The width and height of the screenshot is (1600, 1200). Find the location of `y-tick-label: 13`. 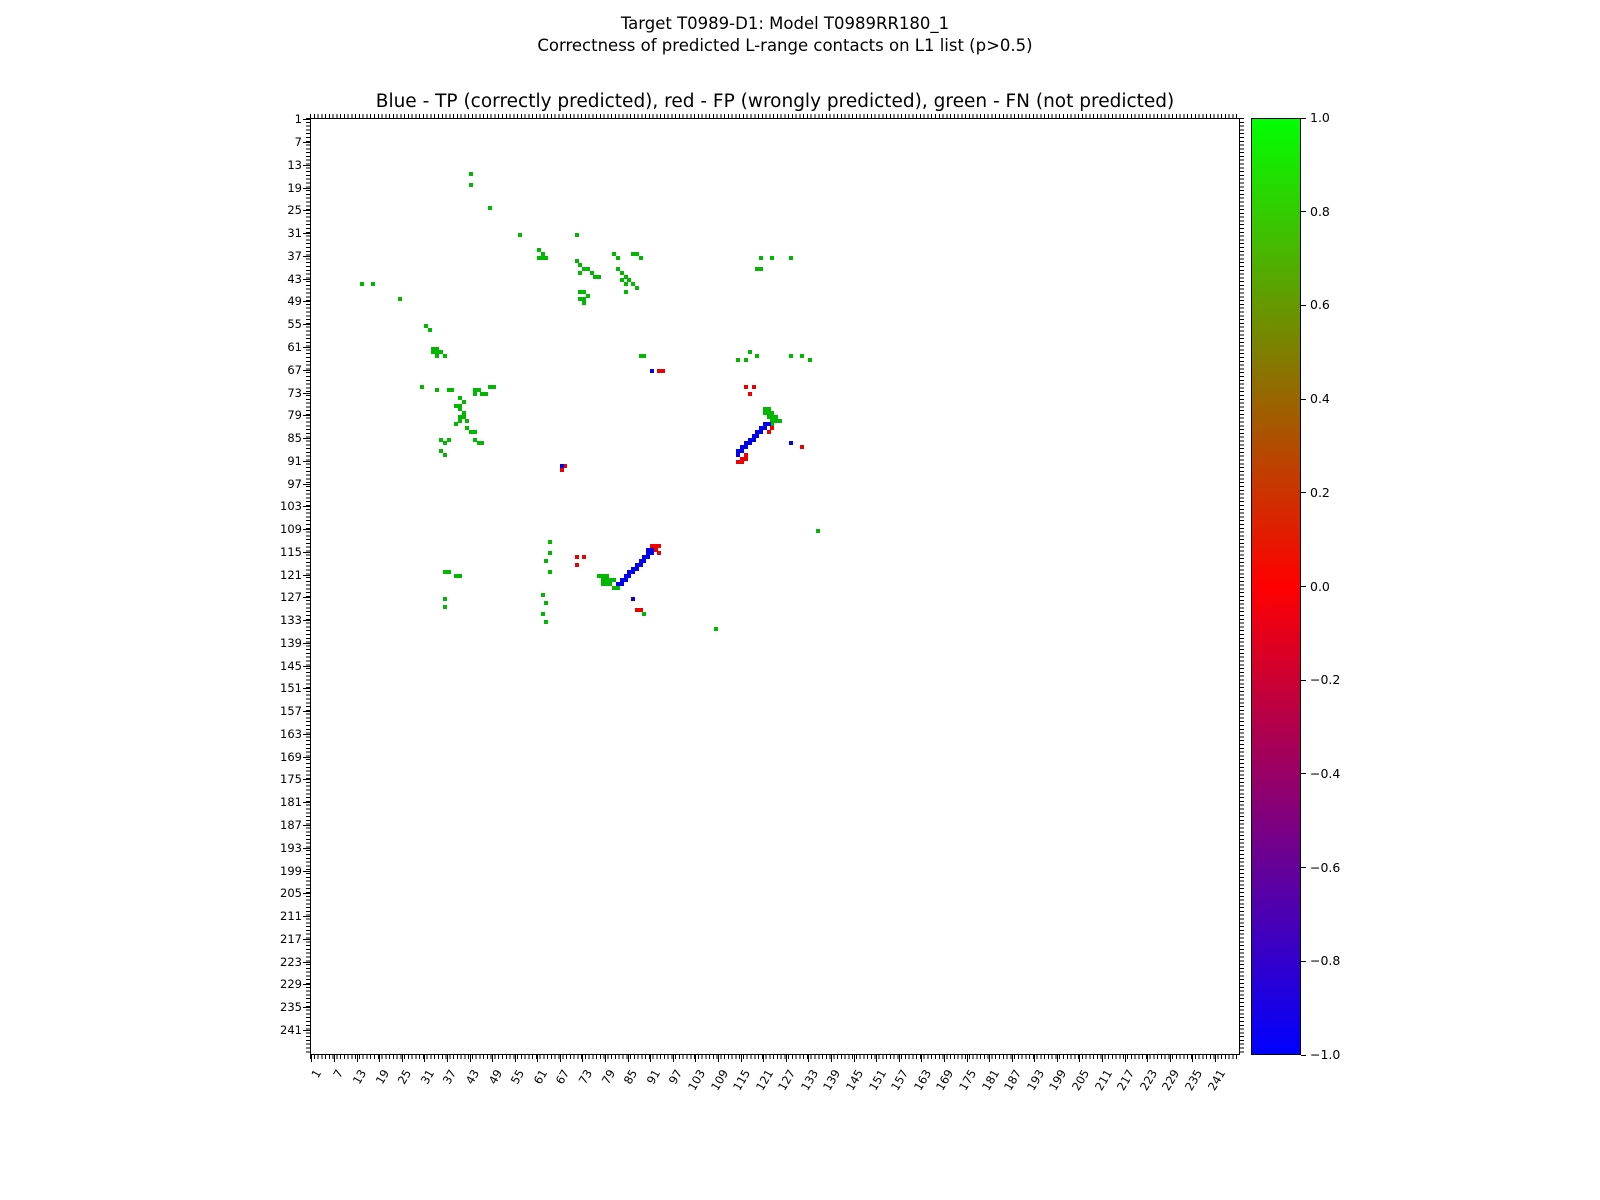

y-tick-label: 13 is located at coordinates (294, 164).